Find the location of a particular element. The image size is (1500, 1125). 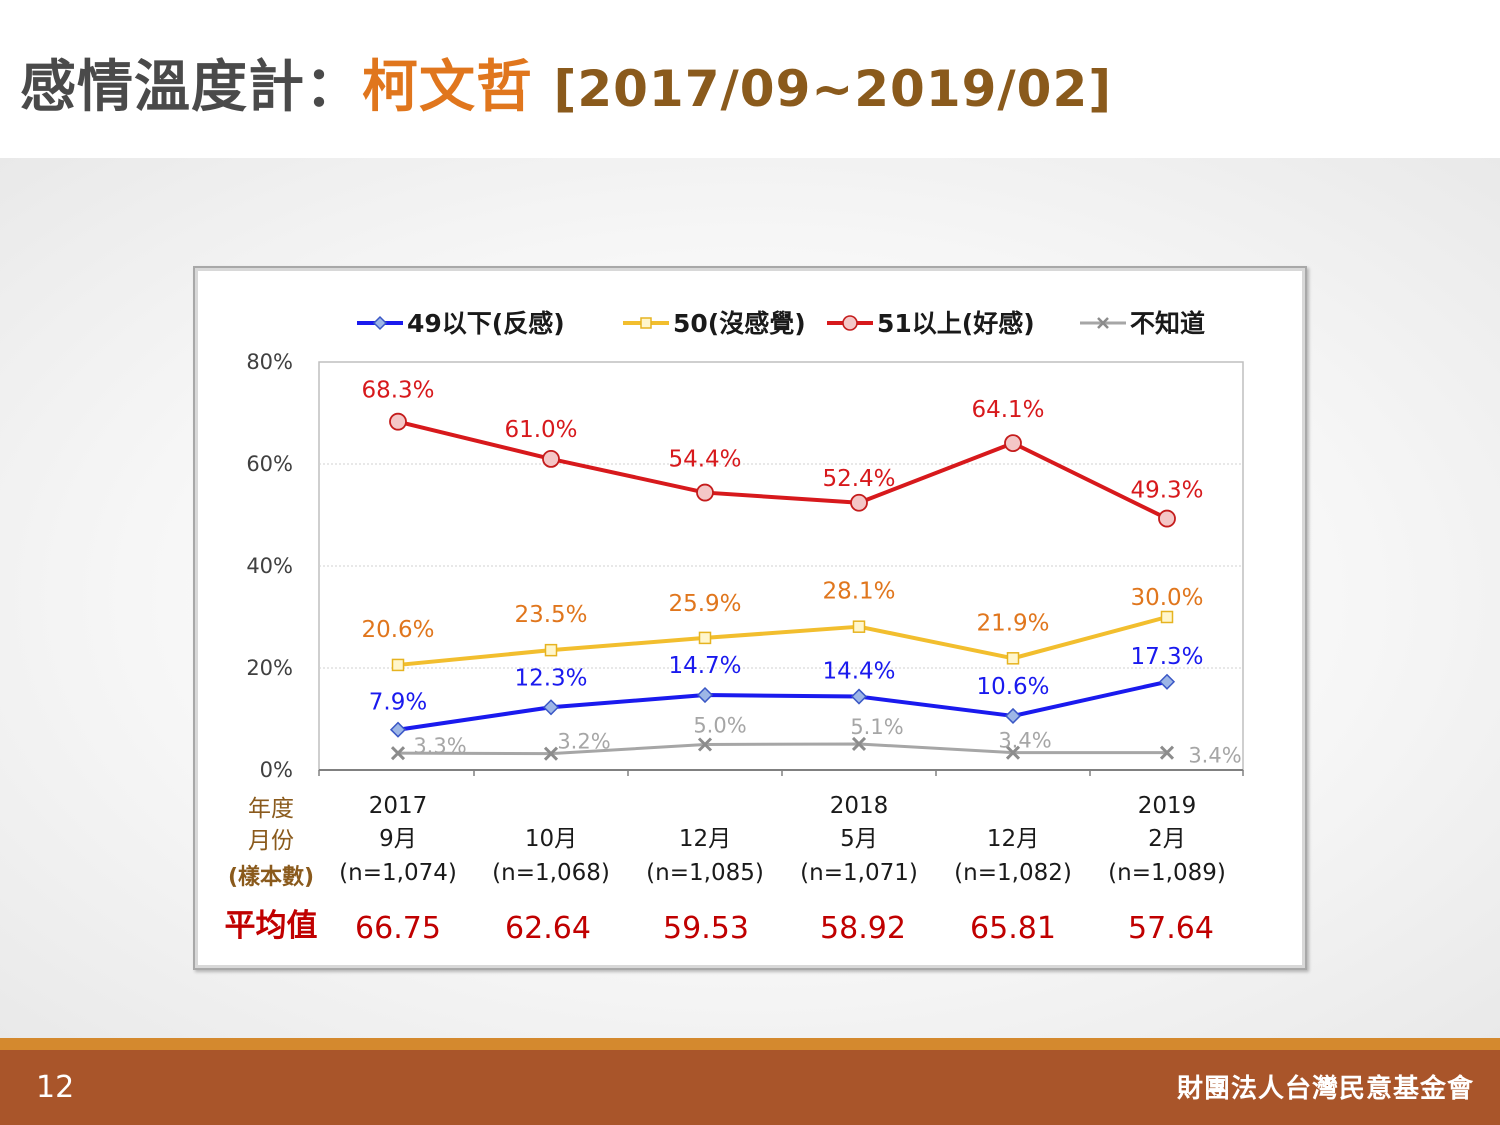

legend: 49以下(反感) 50(沒感覺) 51以上(好感) 不知道 is located at coordinates (781, 323).